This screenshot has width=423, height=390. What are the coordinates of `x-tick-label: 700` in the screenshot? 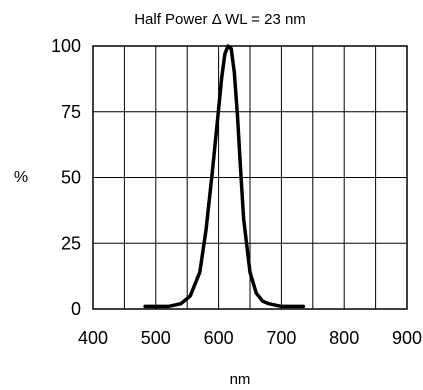 It's located at (281, 338).